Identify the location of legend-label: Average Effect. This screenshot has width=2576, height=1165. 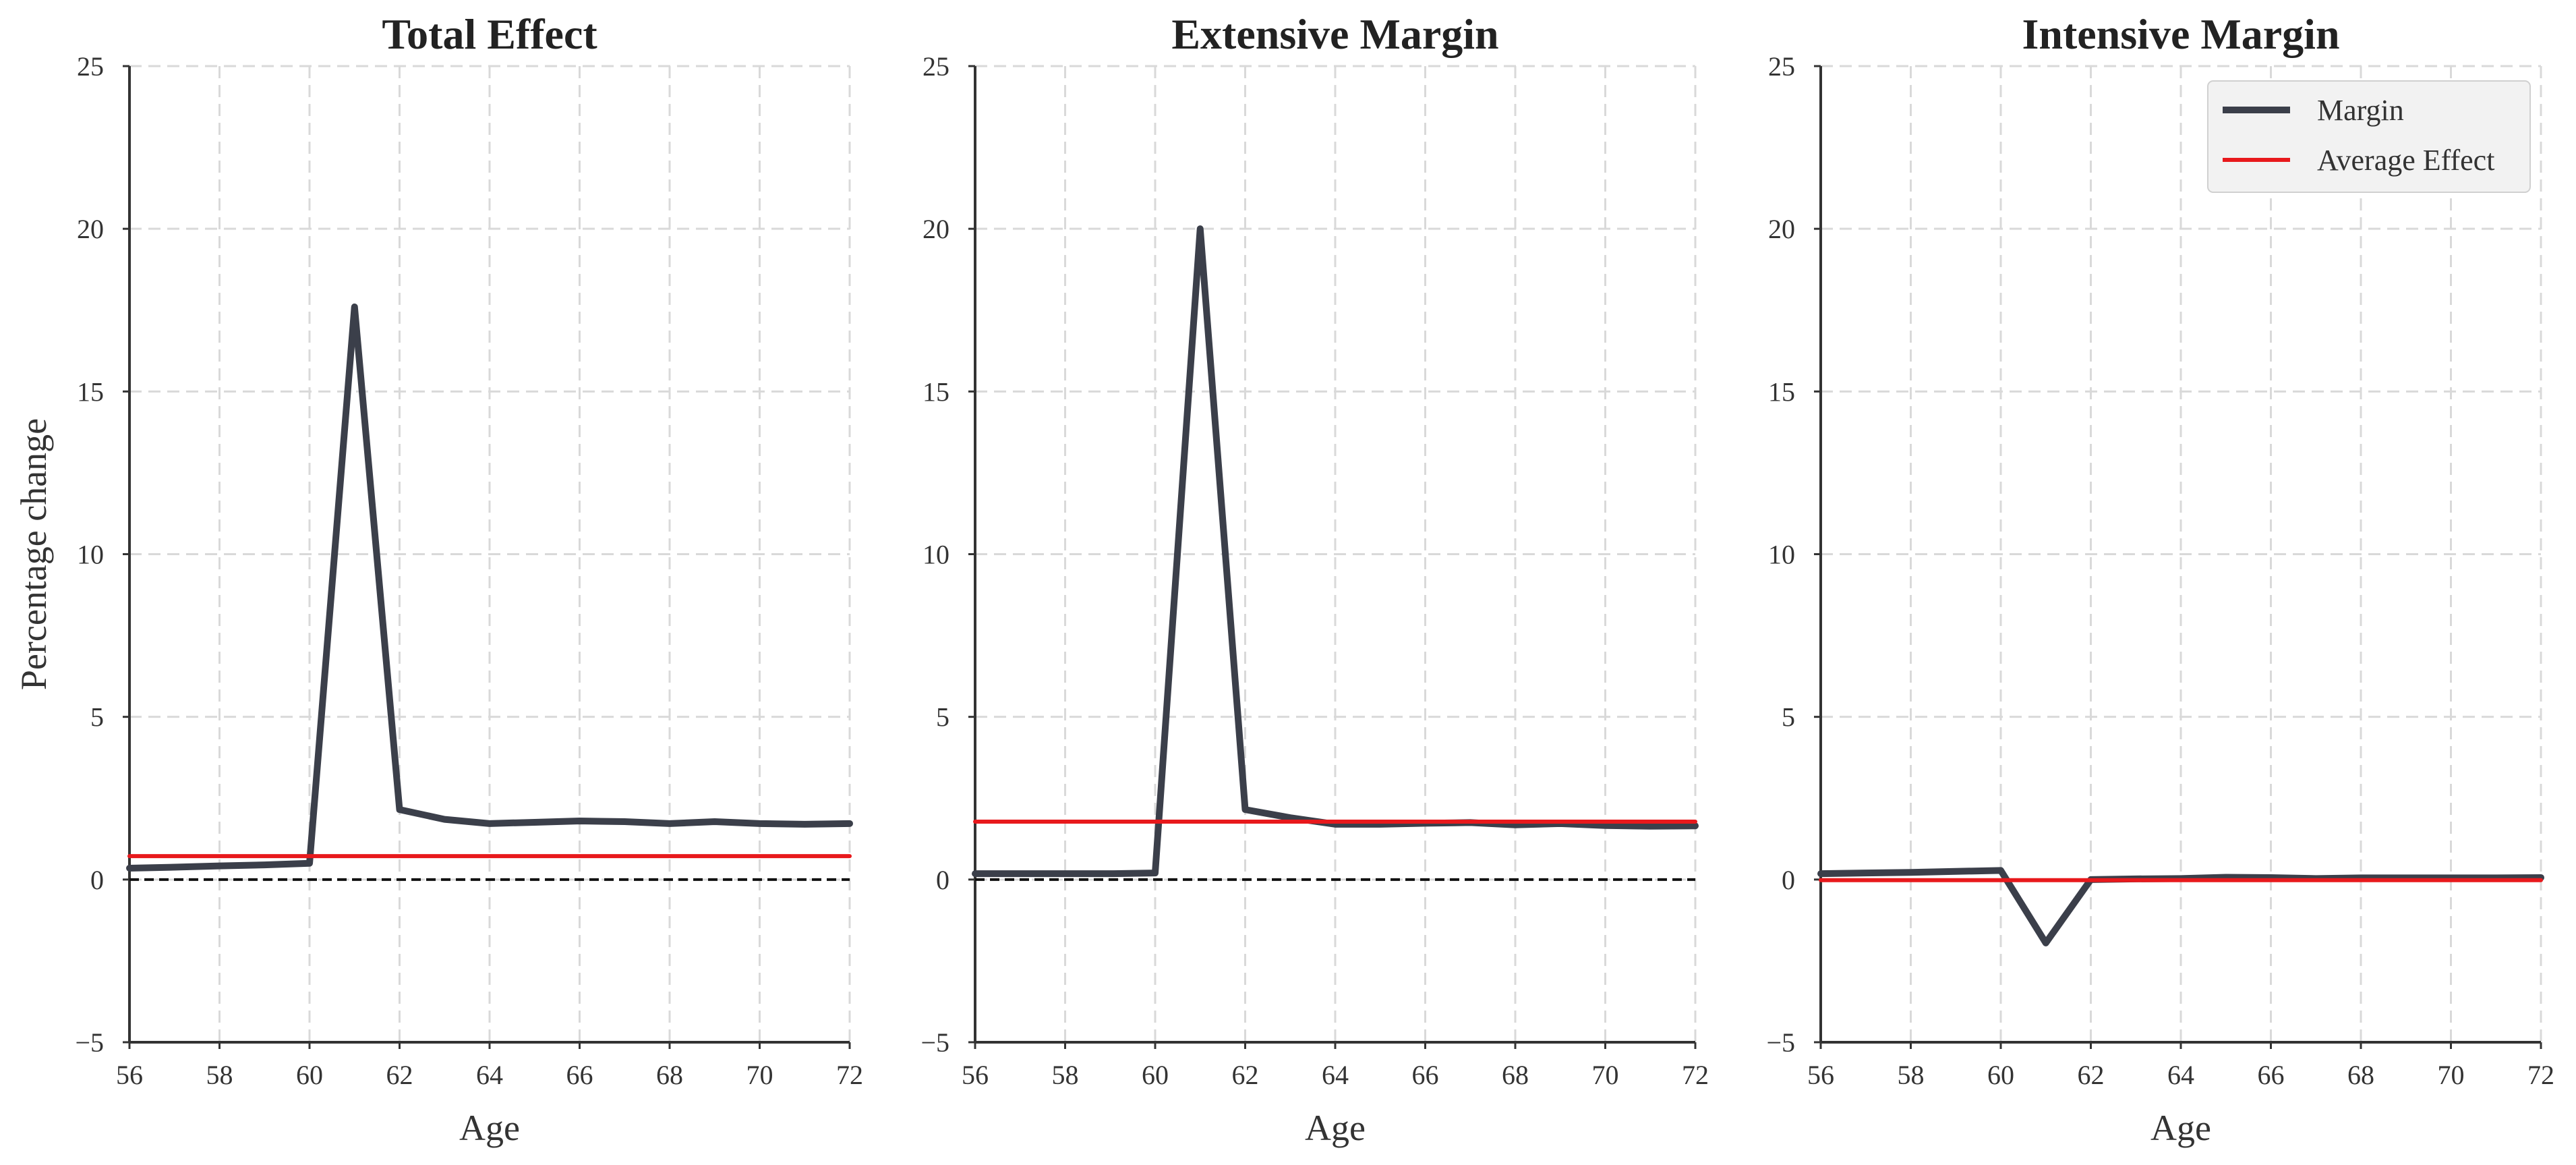
(2405, 160).